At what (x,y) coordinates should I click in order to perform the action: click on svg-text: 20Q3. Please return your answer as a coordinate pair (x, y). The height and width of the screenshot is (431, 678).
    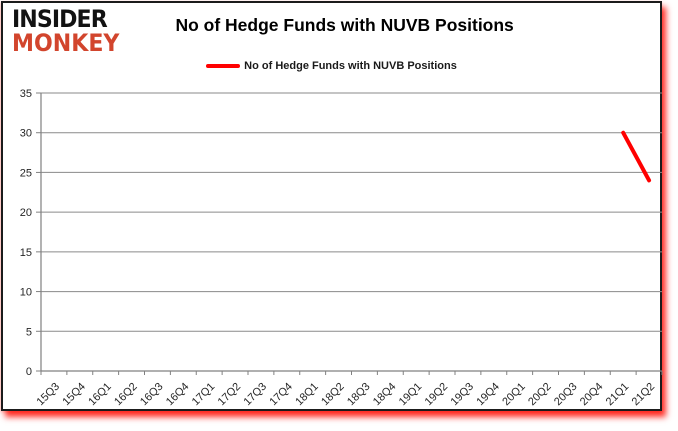
    Looking at the image, I should click on (566, 395).